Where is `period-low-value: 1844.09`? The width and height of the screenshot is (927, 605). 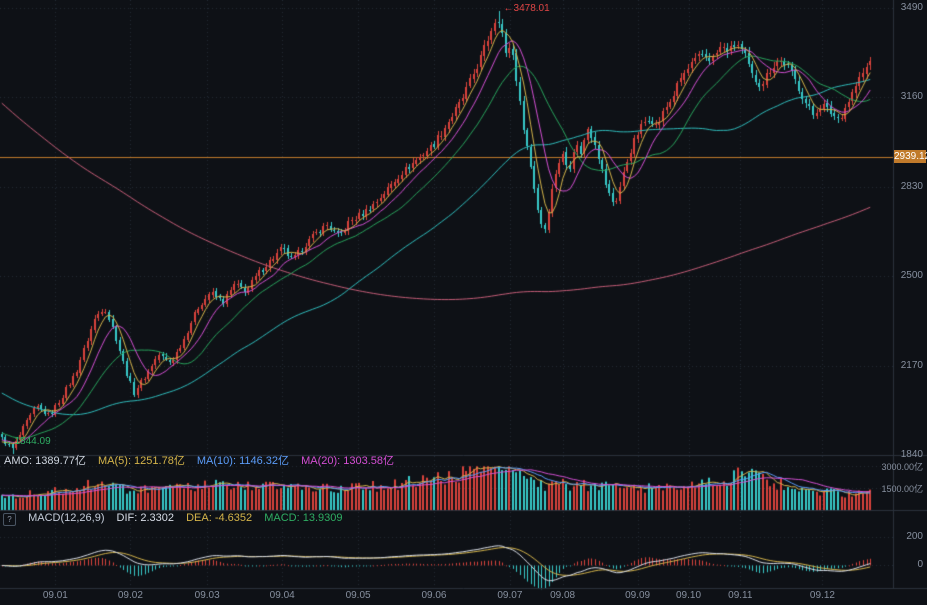 period-low-value: 1844.09 is located at coordinates (32, 441).